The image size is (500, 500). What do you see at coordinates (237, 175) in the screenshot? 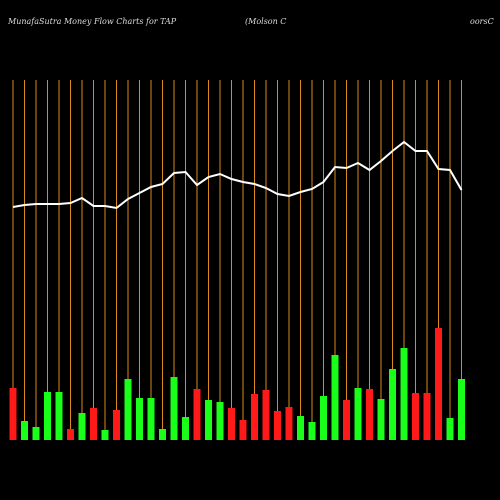
I see `line` at bounding box center [237, 175].